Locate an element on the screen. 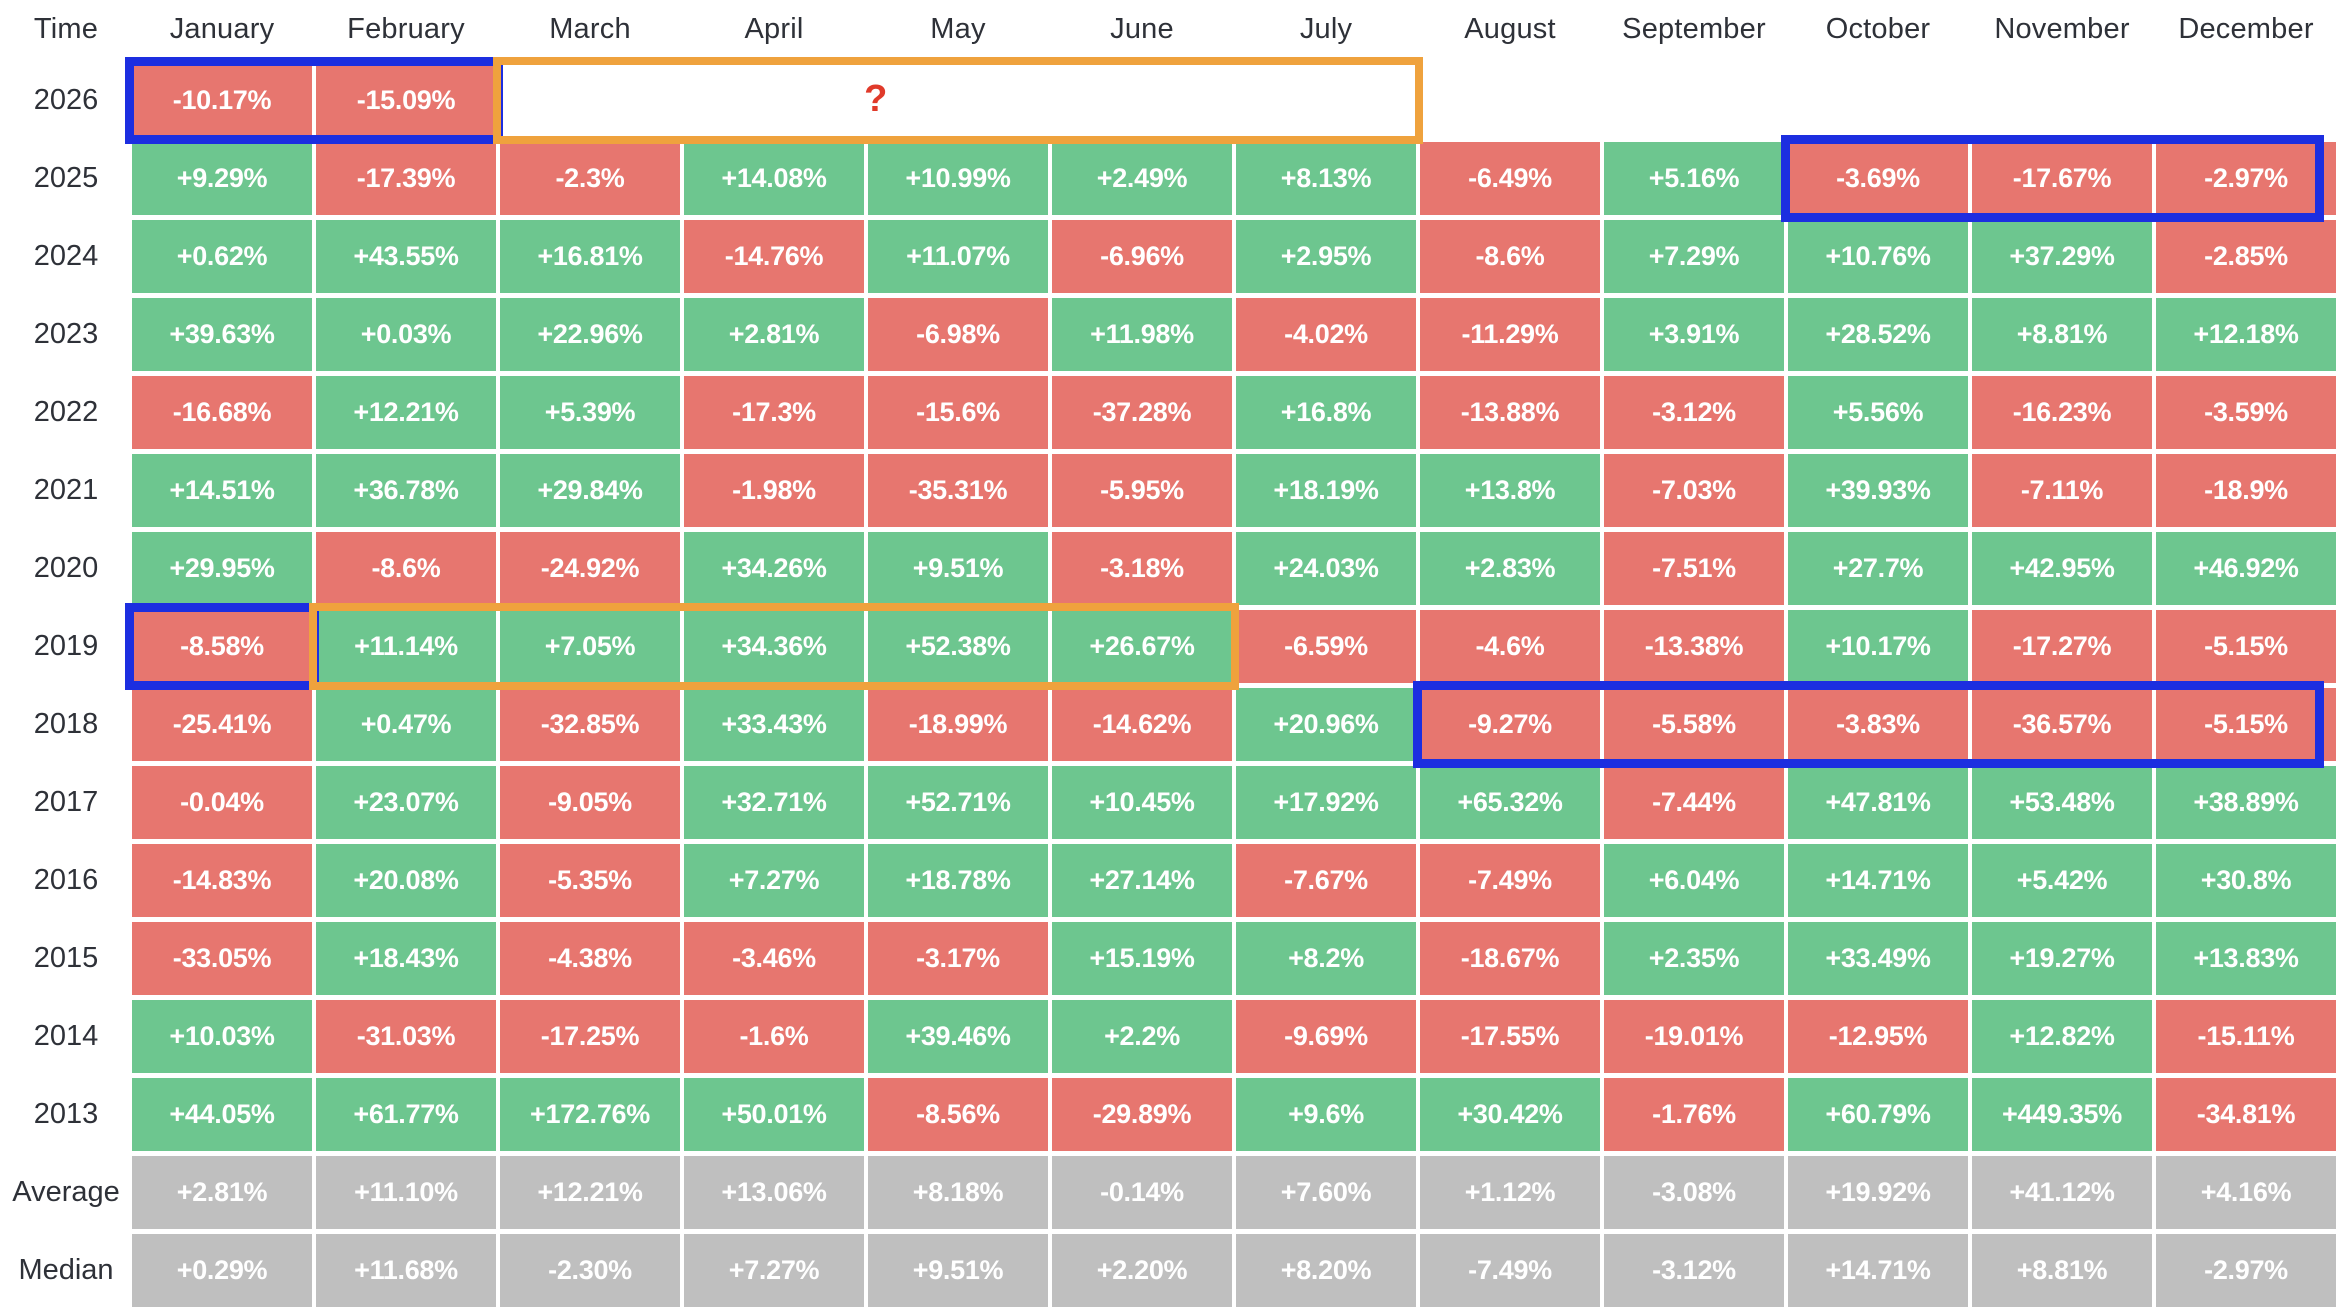 The image size is (2349, 1315). row-label-2019: 2019 is located at coordinates (66, 646).